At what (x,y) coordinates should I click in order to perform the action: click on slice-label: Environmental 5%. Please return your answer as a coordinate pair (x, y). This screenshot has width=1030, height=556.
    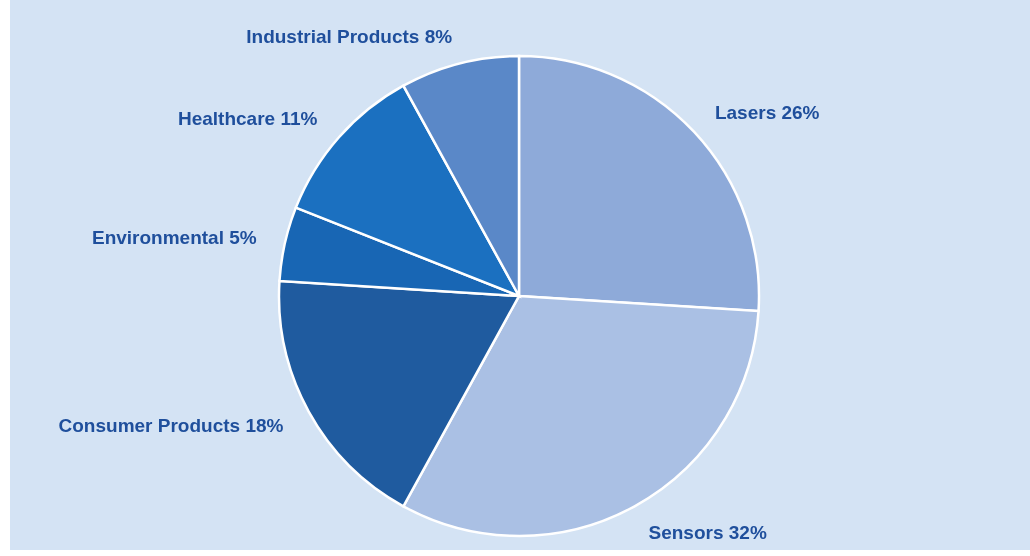
    Looking at the image, I should click on (174, 238).